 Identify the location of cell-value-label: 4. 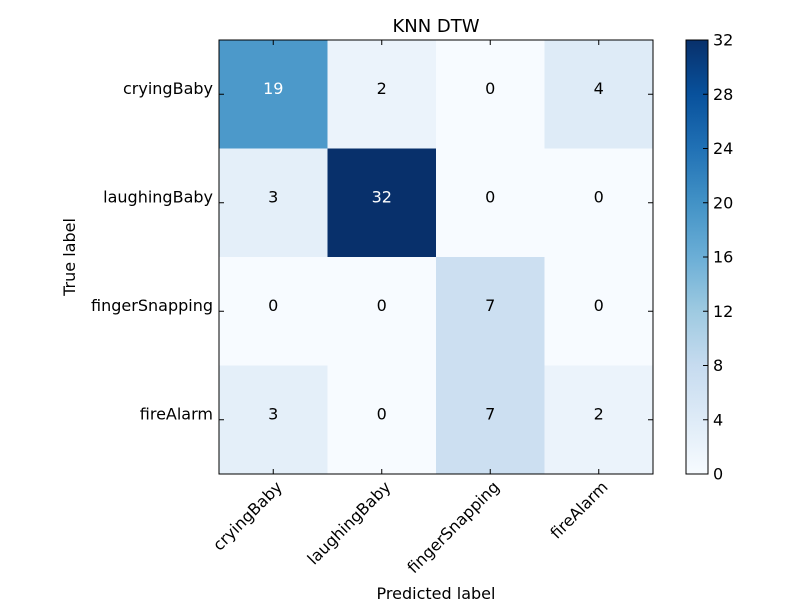
(599, 88).